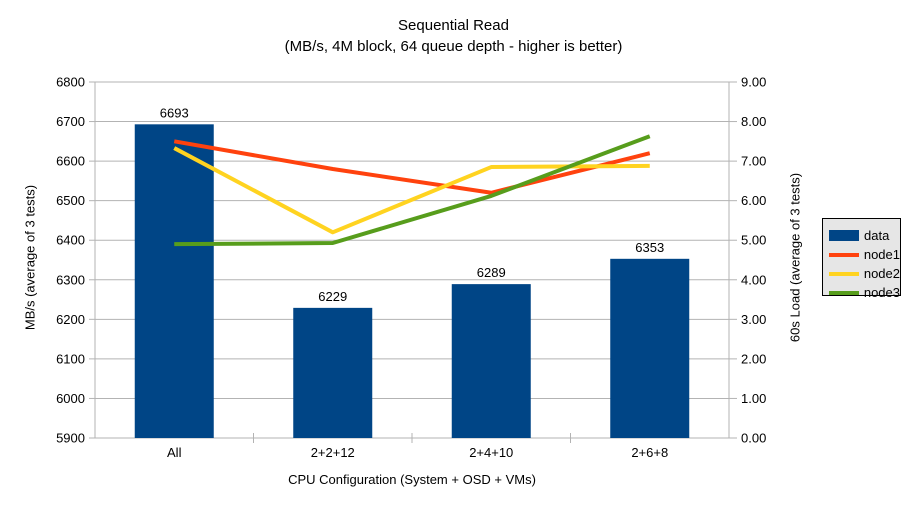 Image resolution: width=907 pixels, height=510 pixels. I want to click on legend-swatch-node1, so click(844, 254).